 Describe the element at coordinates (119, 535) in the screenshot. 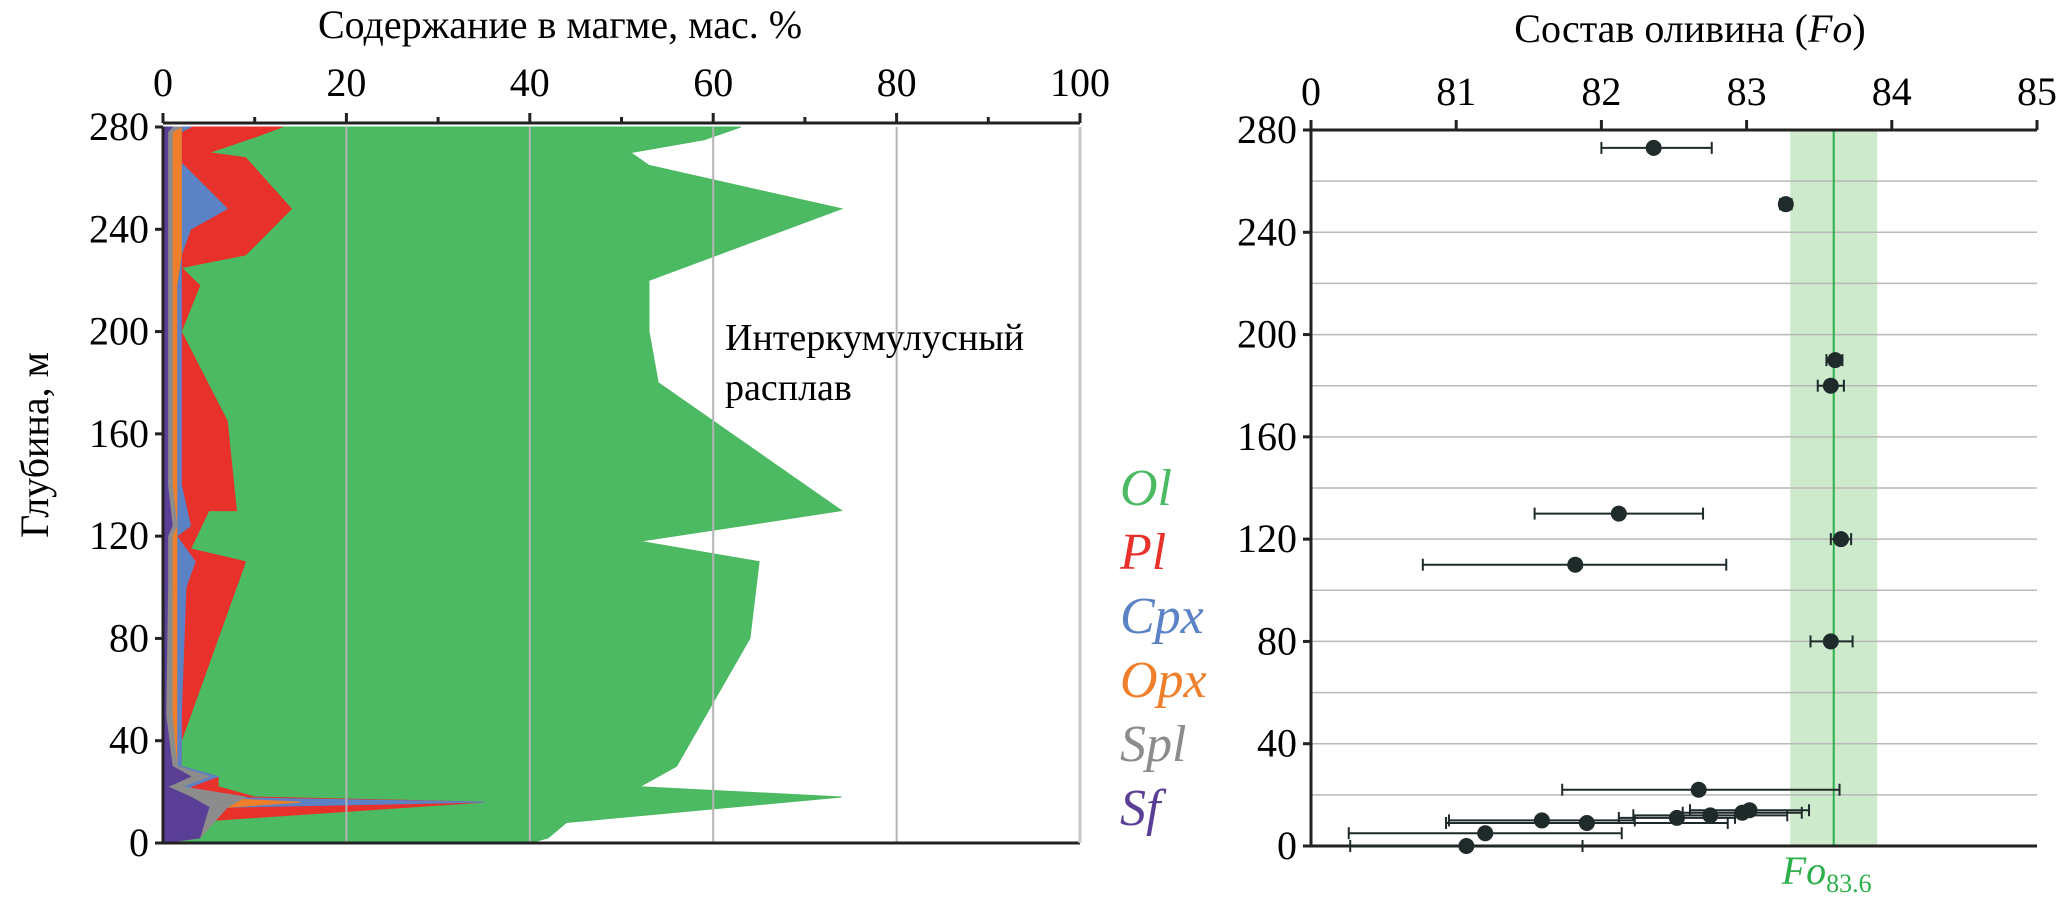

I see `left-y-tick-label: 120` at that location.